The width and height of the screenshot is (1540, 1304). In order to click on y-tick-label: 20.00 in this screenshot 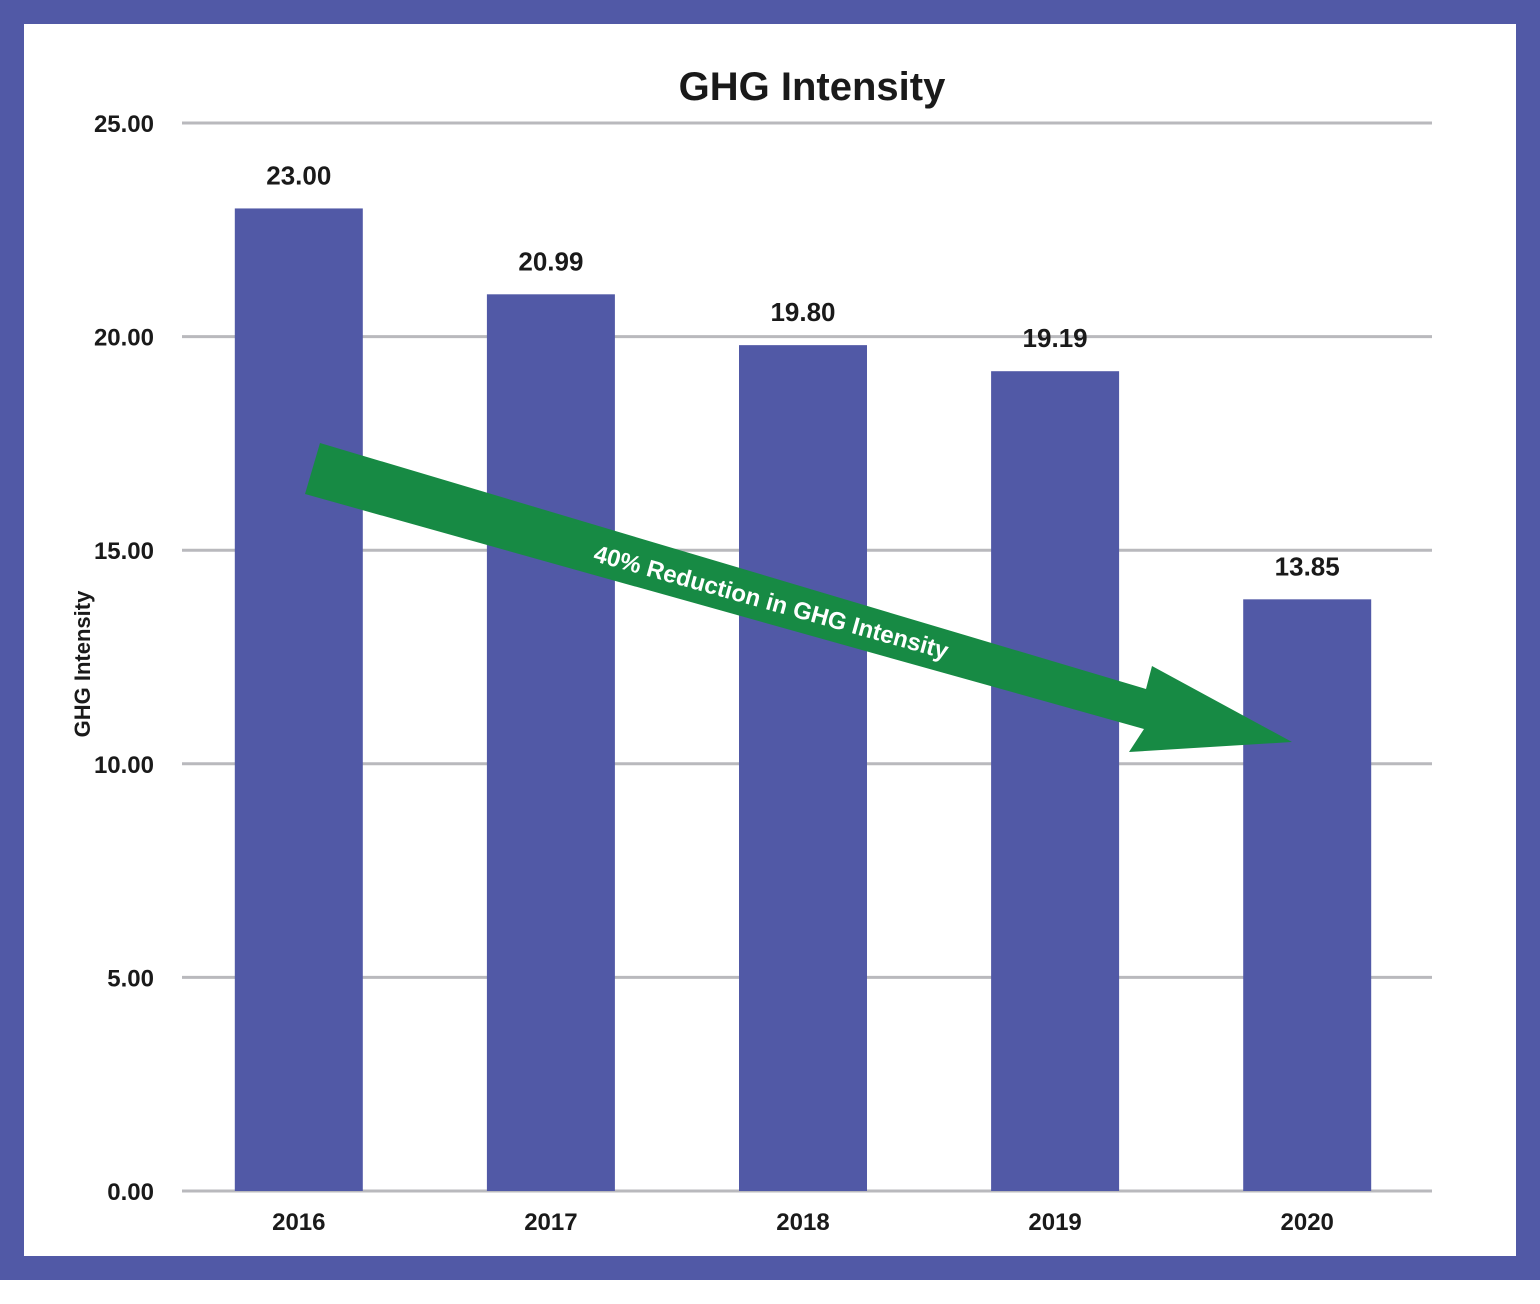, I will do `click(124, 338)`.